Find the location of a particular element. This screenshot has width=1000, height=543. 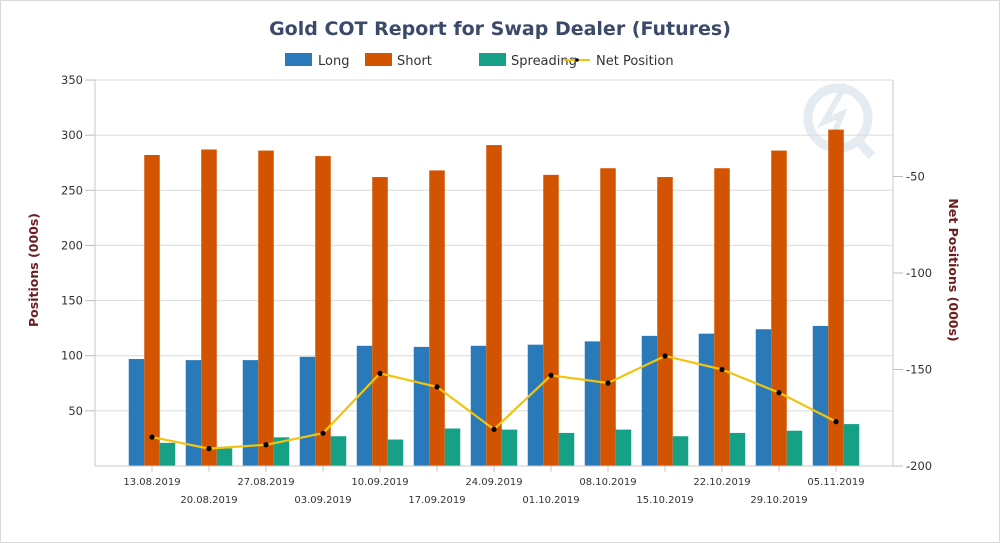

legend-label-long: Long is located at coordinates (333, 61).